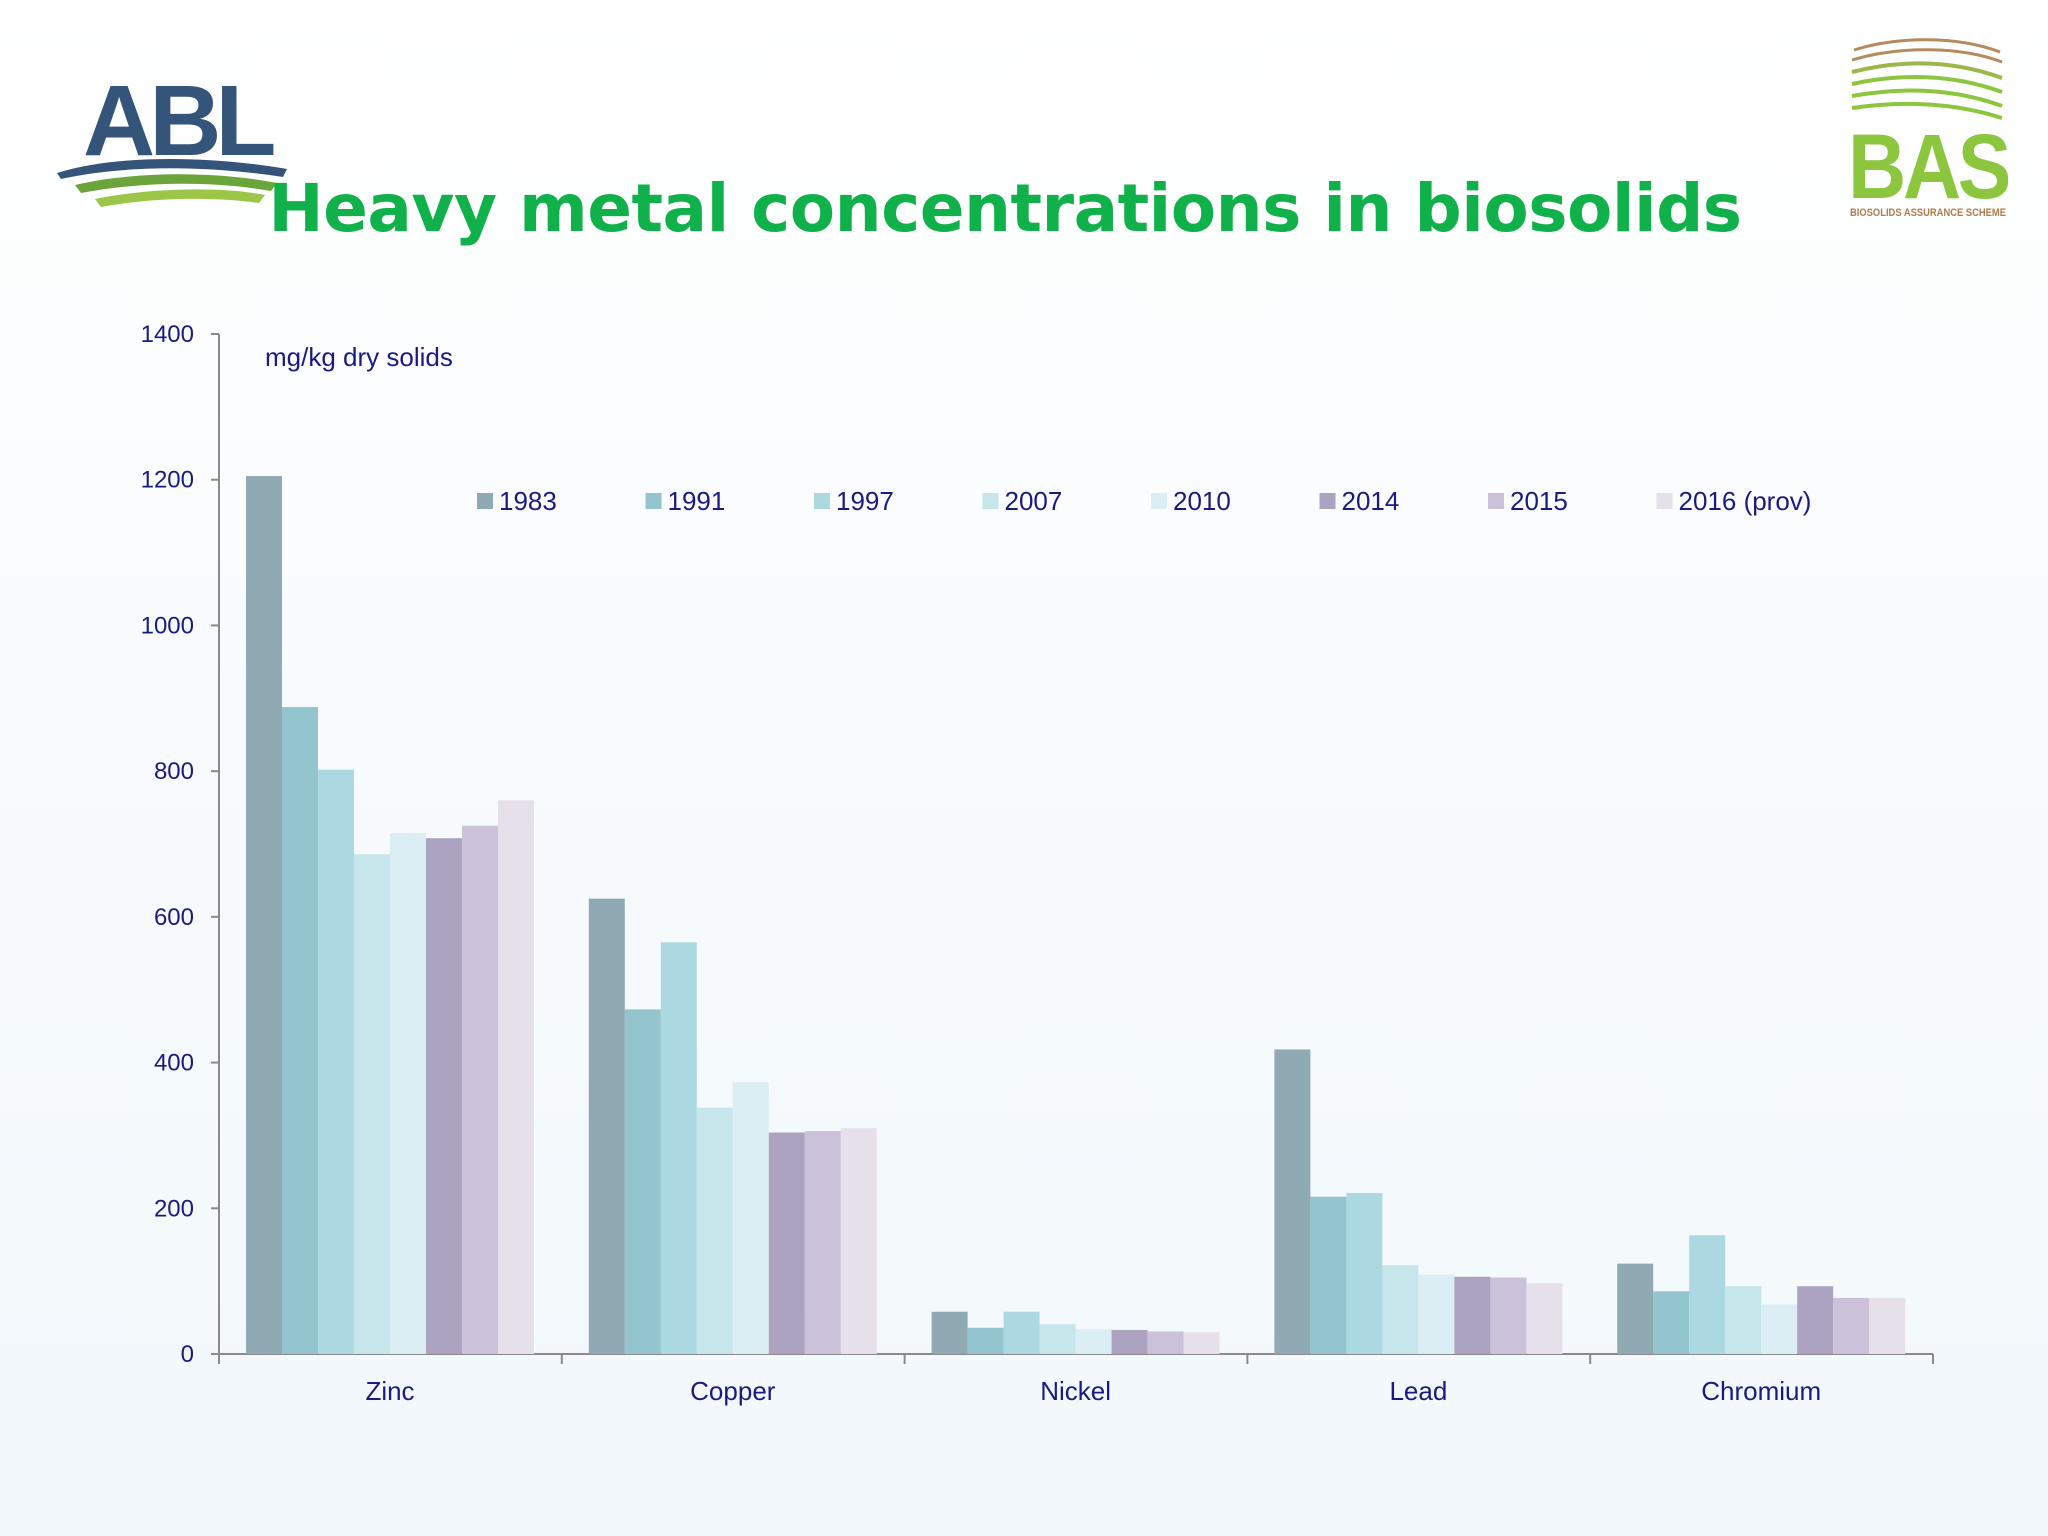  What do you see at coordinates (408, 1093) in the screenshot?
I see `bar-zinc-2010` at bounding box center [408, 1093].